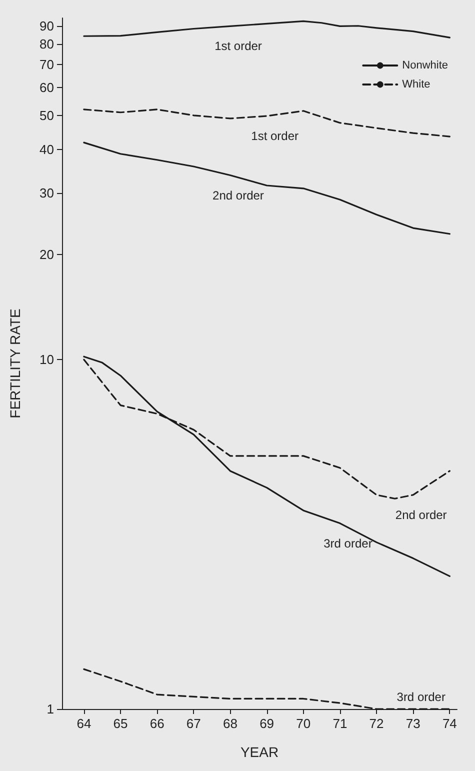 This screenshot has height=771, width=475. I want to click on x-tick-label: 73, so click(413, 723).